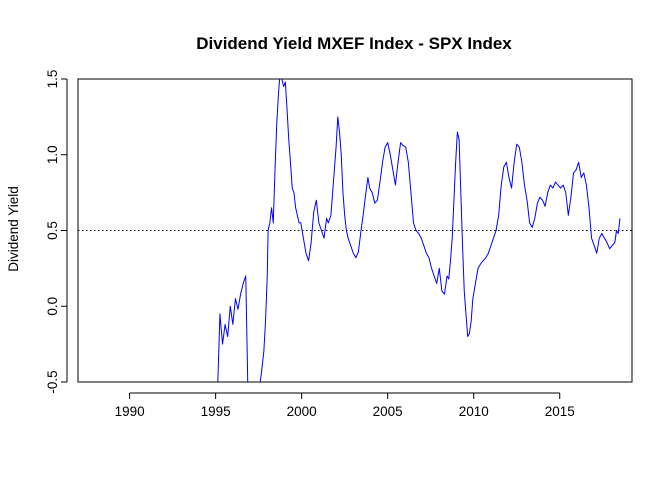 This screenshot has width=672, height=480. I want to click on y-axis-title: Dividend Yield, so click(13, 229).